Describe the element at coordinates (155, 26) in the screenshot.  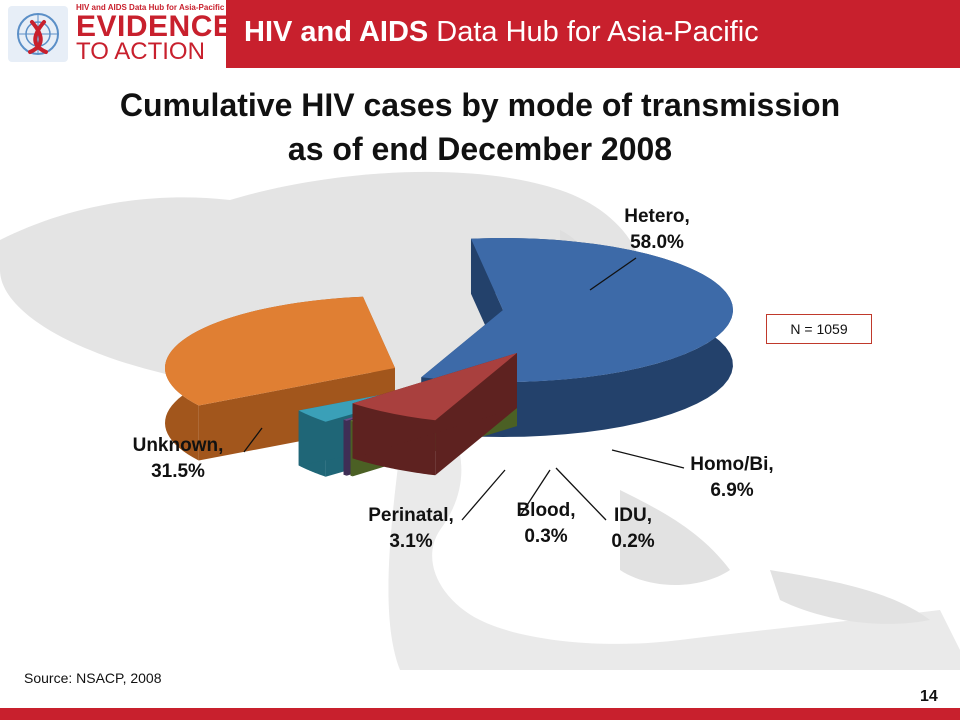
I see `logo-wordmark-line1: EVIDENCE` at that location.